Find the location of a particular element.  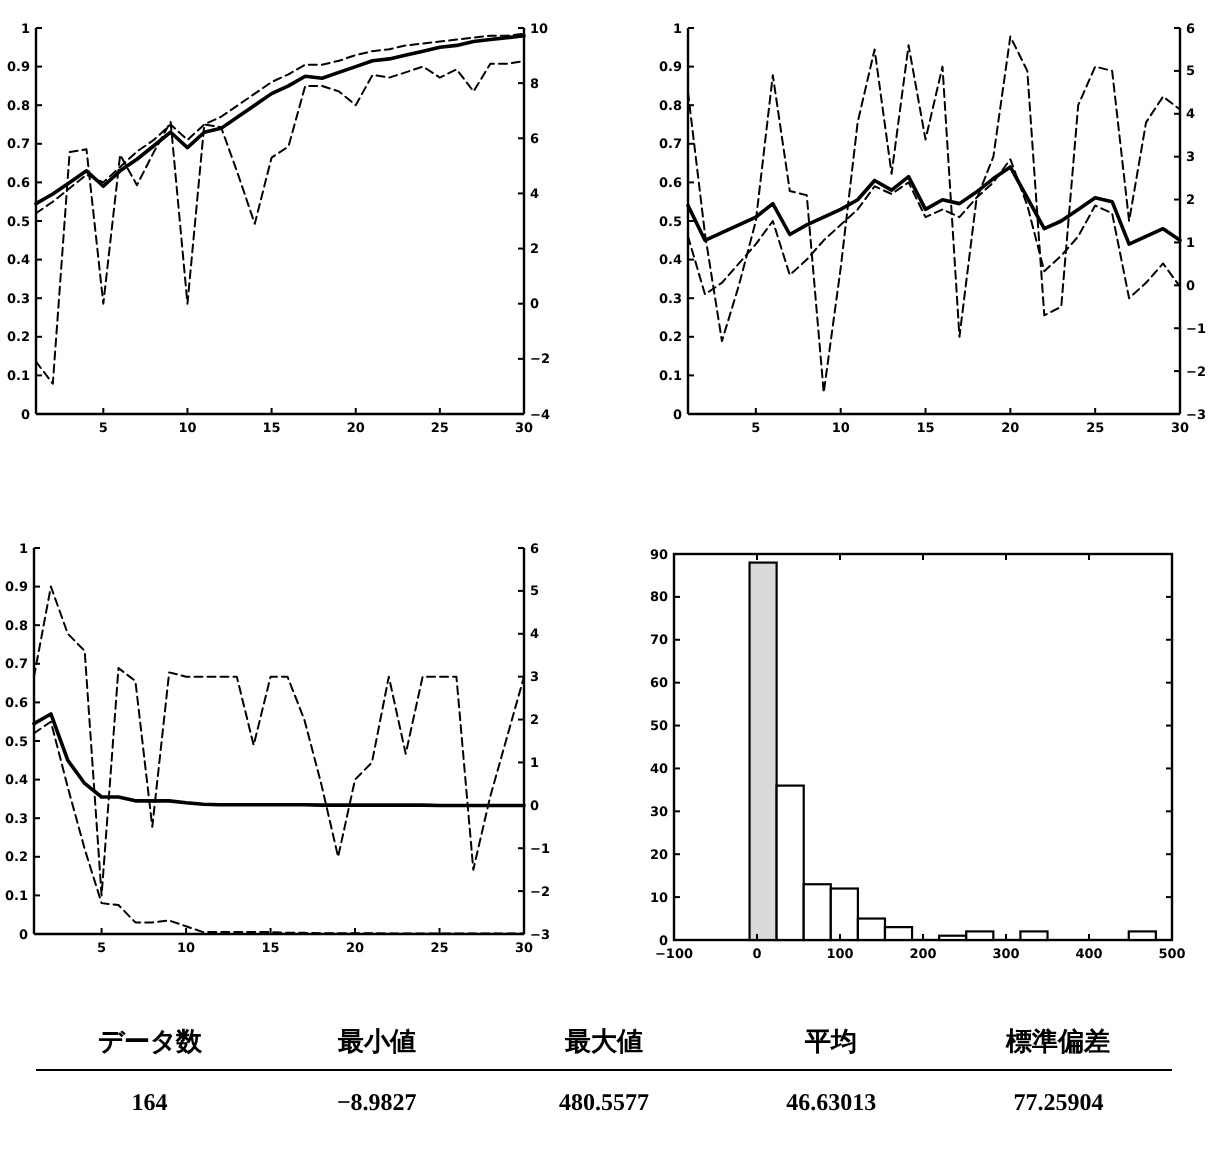

data-label: −8.9827 is located at coordinates (376, 1102).